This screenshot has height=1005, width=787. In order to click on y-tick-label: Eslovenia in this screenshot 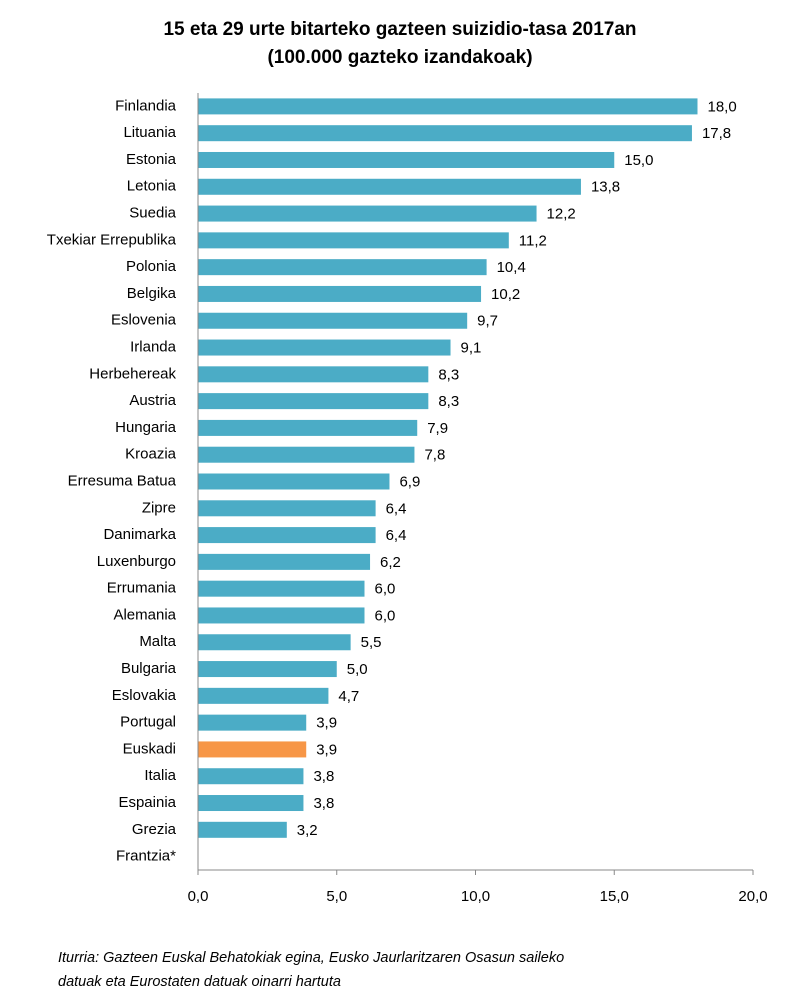, I will do `click(144, 320)`.